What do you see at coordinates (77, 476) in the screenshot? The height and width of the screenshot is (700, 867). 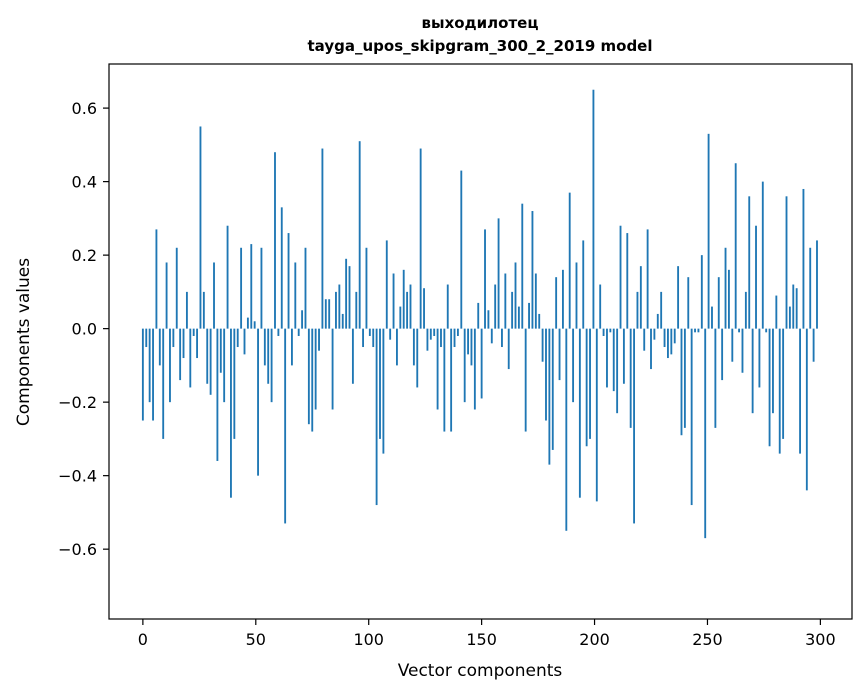 I see `y-tick-label: −0.4` at bounding box center [77, 476].